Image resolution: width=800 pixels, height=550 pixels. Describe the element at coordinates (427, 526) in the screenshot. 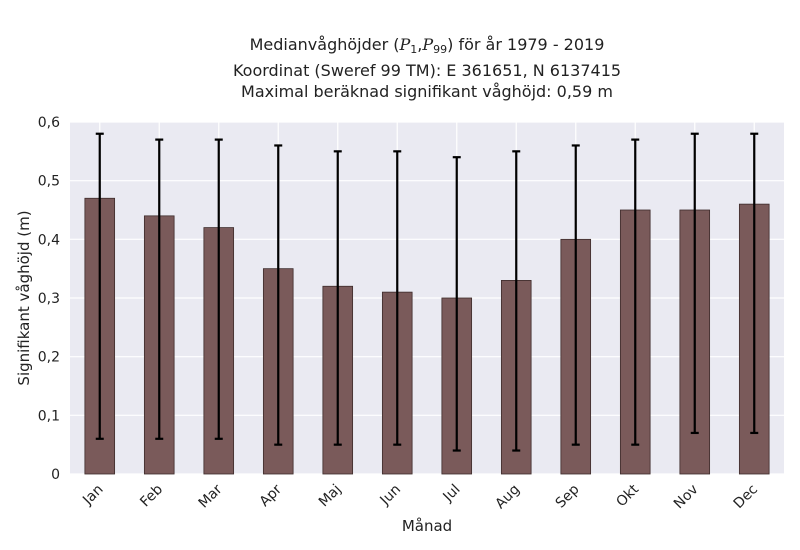

I see `x-axis-label: Månad` at that location.